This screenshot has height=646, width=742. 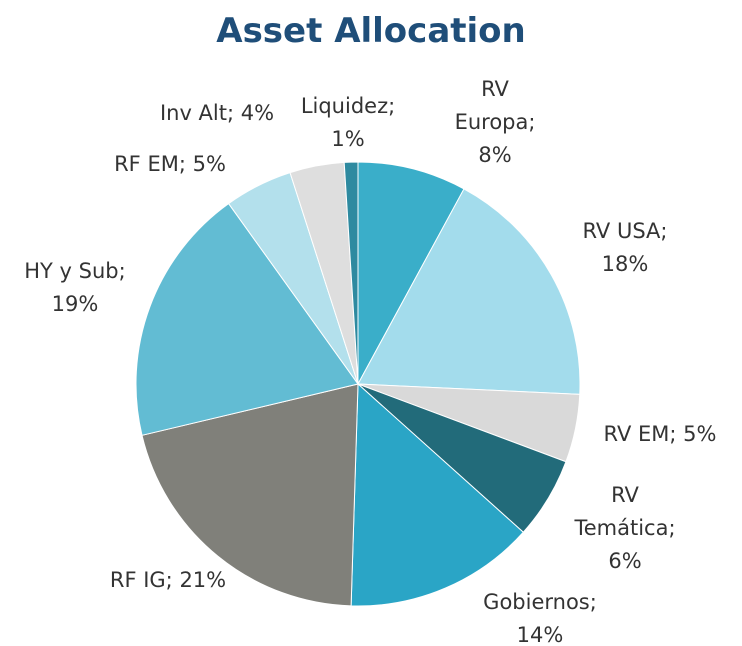 I want to click on data-label-line: 19%, so click(x=75, y=304).